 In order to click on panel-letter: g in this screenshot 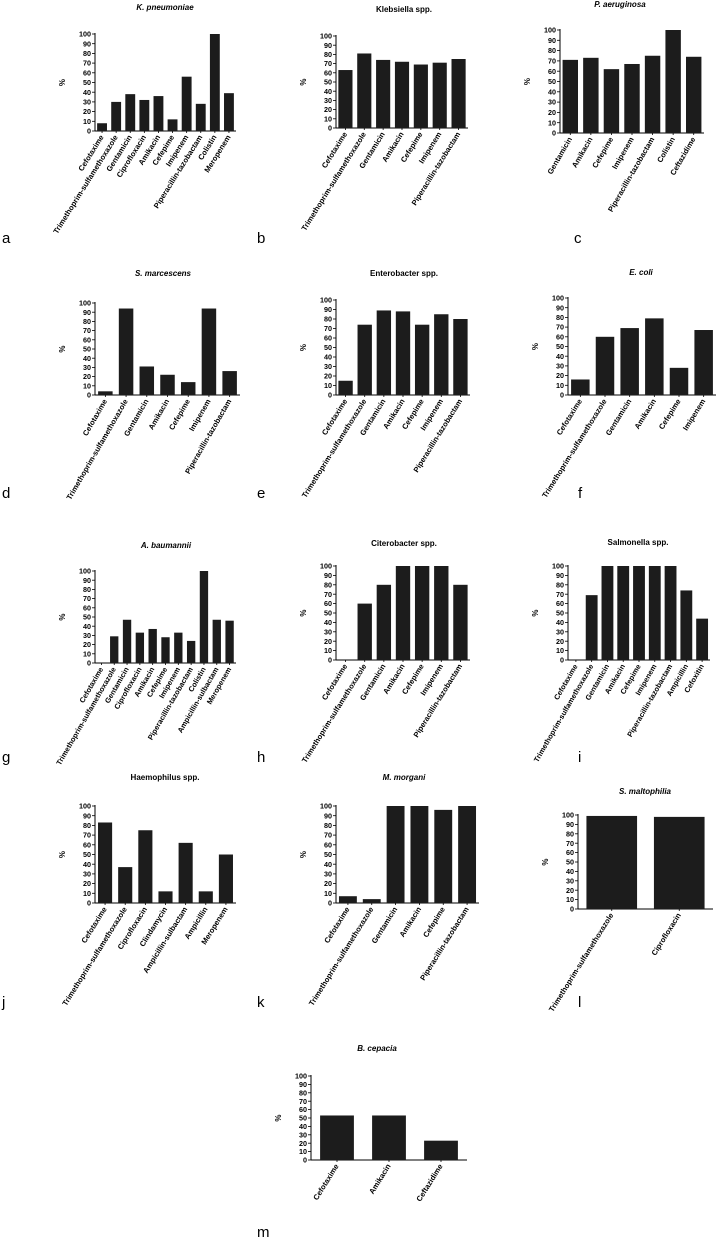, I will do `click(6, 757)`.